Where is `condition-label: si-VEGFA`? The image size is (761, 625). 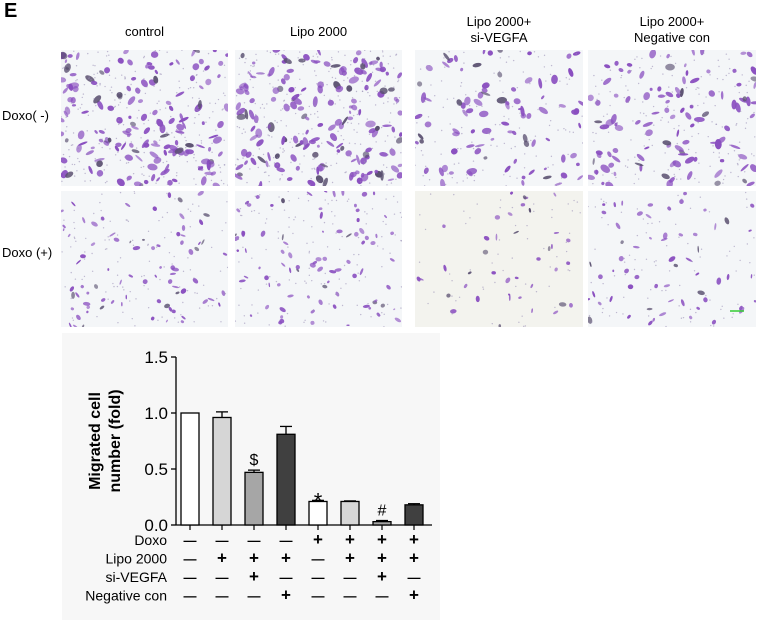 condition-label: si-VEGFA is located at coordinates (137, 577).